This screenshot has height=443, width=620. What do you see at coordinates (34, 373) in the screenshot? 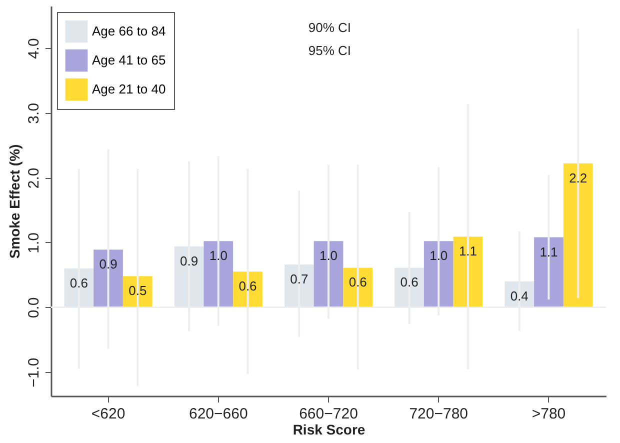
I see `y-tick-label: −1.0` at bounding box center [34, 373].